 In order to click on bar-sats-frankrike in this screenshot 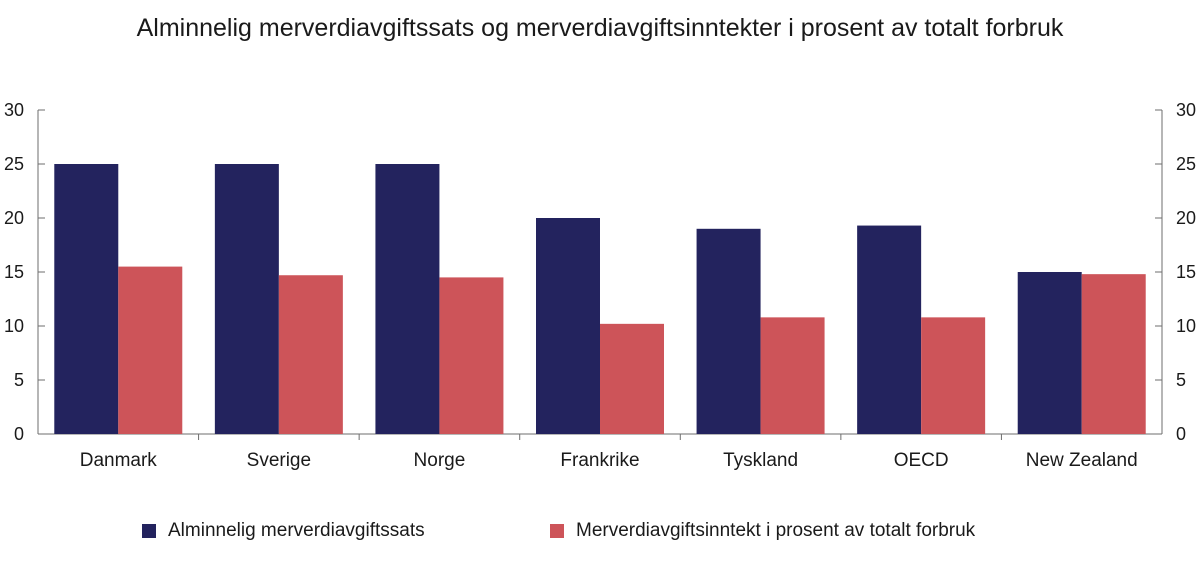, I will do `click(568, 326)`.